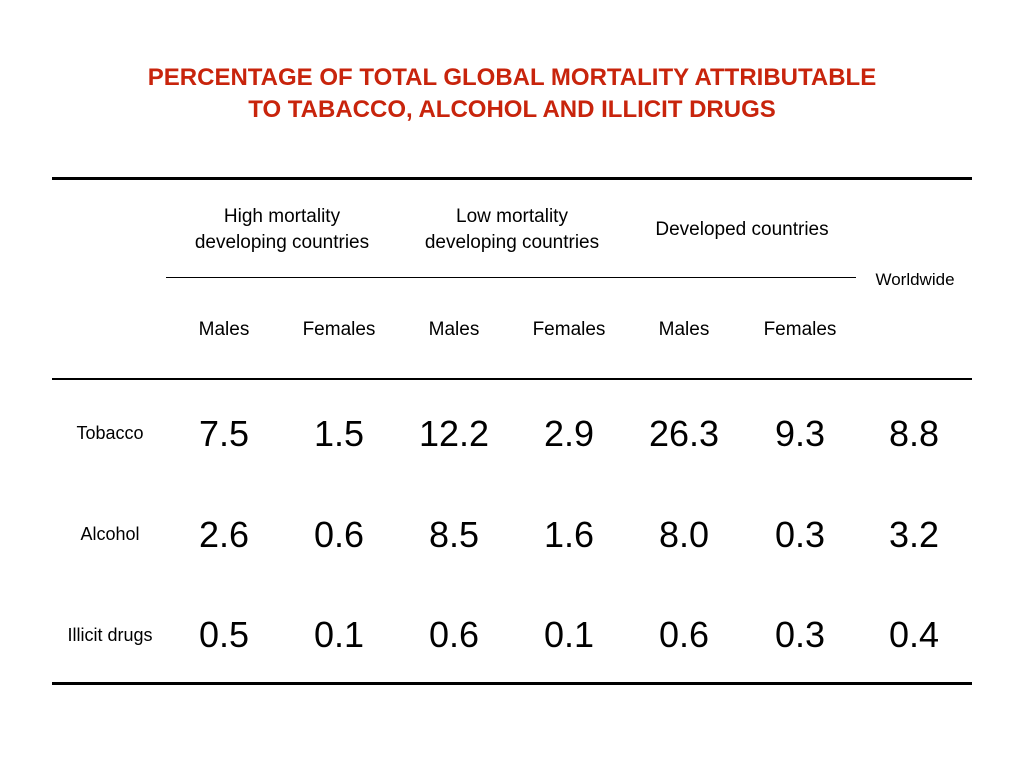 Image resolution: width=1024 pixels, height=768 pixels. Describe the element at coordinates (914, 634) in the screenshot. I see `table-cell-value: 0.4` at that location.